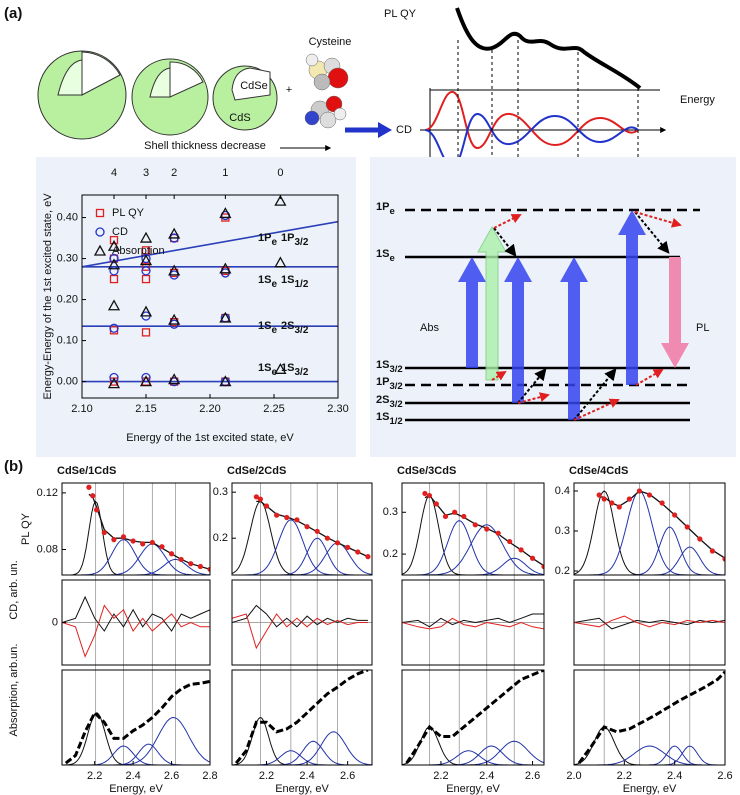 The image size is (740, 795). I want to click on y-tick-label: 0.30, so click(67, 258).